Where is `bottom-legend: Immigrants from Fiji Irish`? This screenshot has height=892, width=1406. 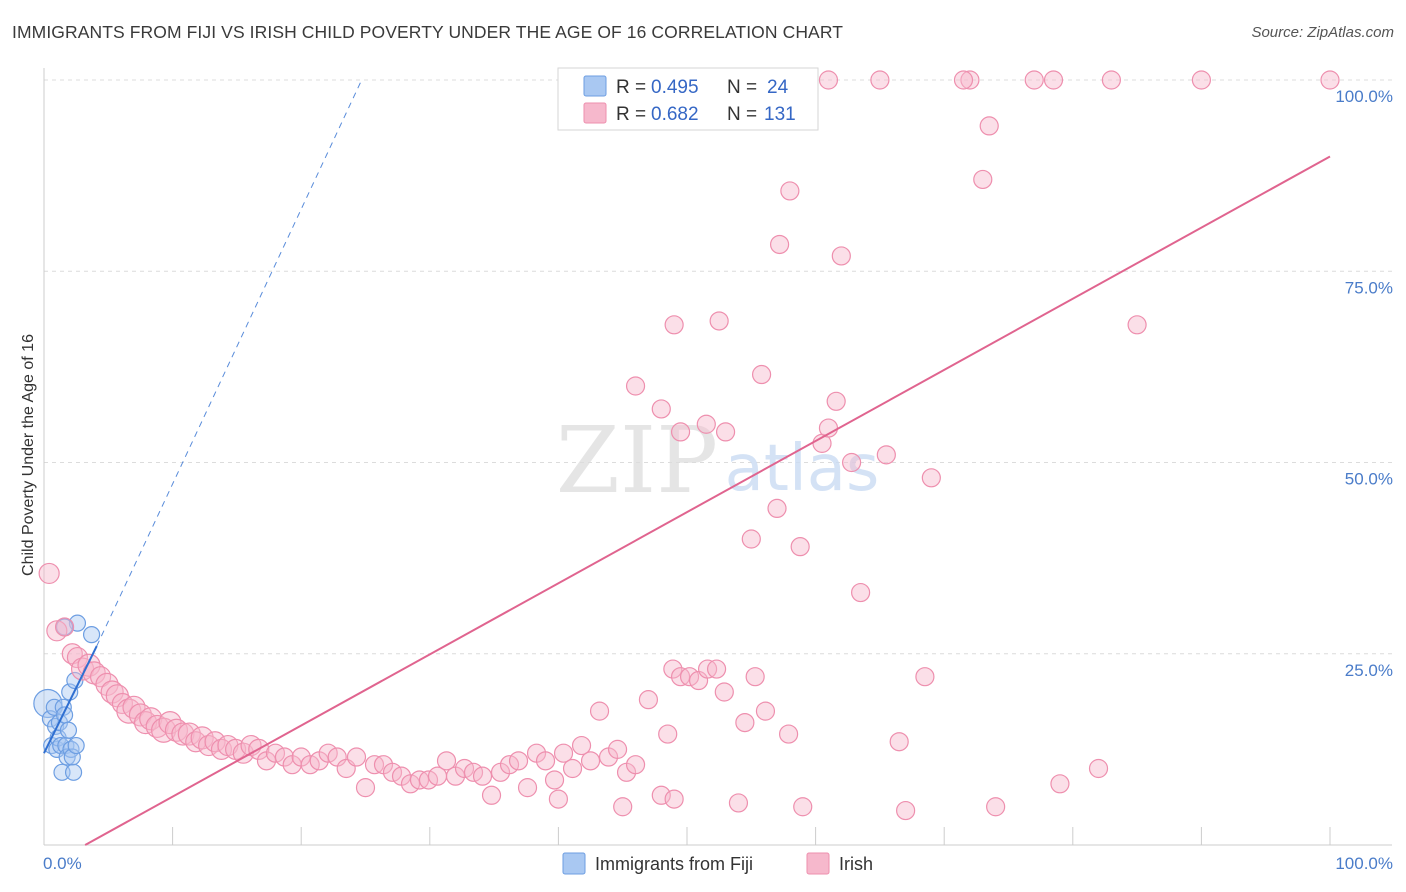 bottom-legend: Immigrants from Fiji Irish is located at coordinates (717, 863).